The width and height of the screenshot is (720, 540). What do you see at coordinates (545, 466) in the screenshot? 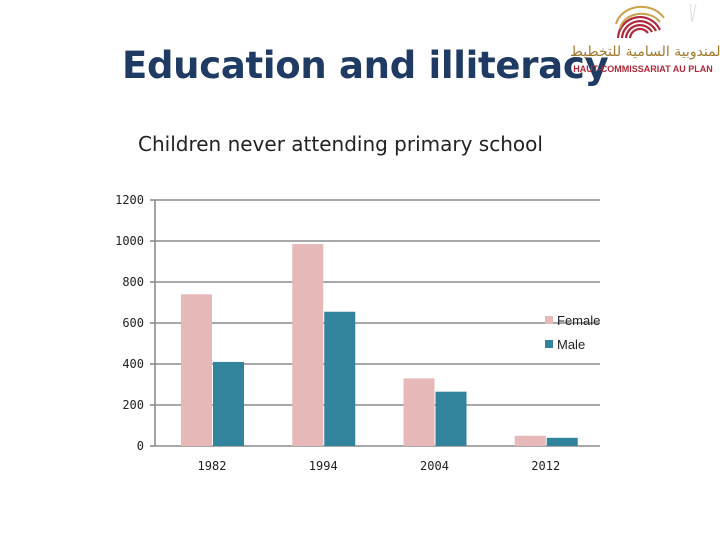
I see `x-tick-label: 2012` at bounding box center [545, 466].